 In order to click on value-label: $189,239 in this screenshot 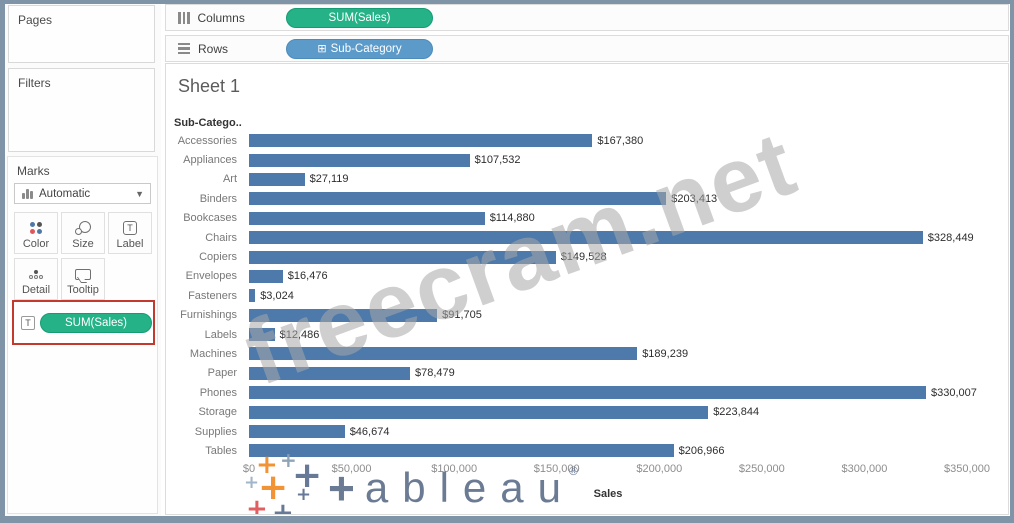, I will do `click(665, 353)`.